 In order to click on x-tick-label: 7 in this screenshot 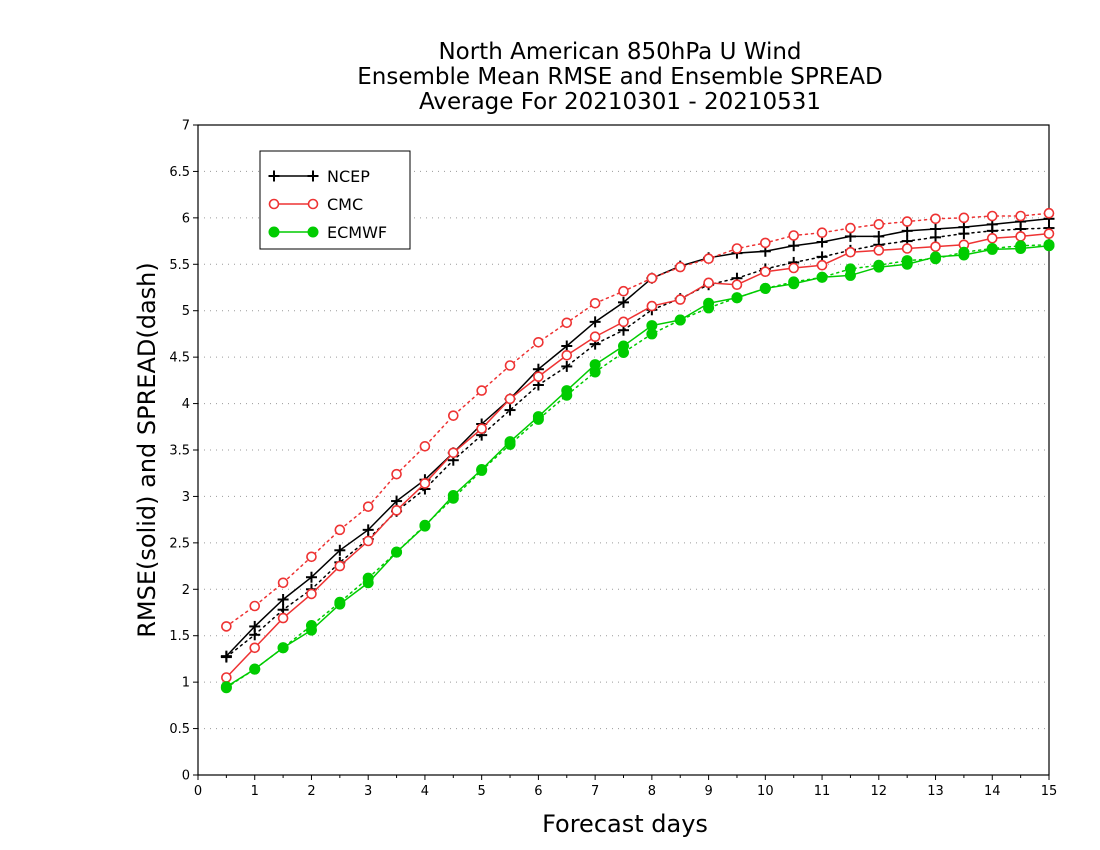, I will do `click(595, 791)`.